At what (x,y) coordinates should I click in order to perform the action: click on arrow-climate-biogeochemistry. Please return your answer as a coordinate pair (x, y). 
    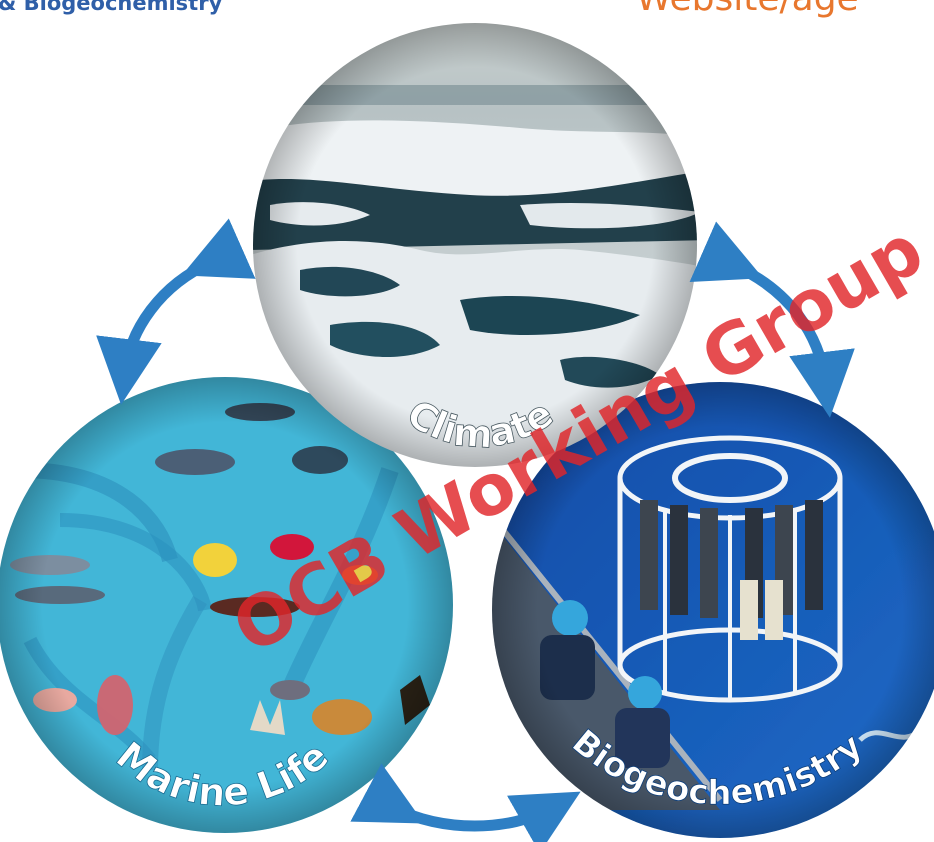
    Looking at the image, I should click on (772, 319).